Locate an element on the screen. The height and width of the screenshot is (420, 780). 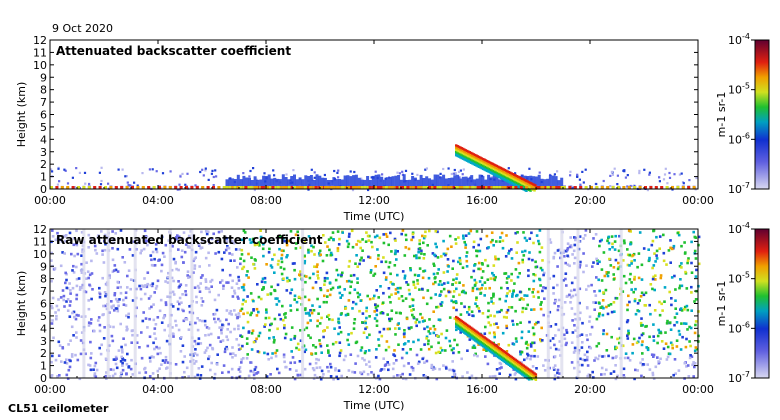
panel-title: Attenuated backscatter coefficient is located at coordinates (173, 51).